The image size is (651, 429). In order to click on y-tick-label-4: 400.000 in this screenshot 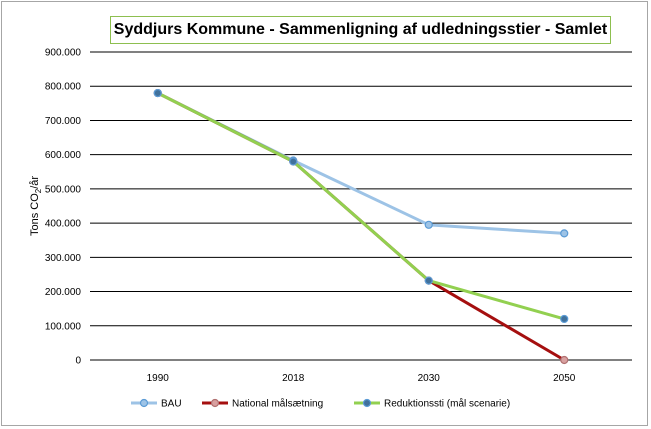, I will do `click(63, 224)`.